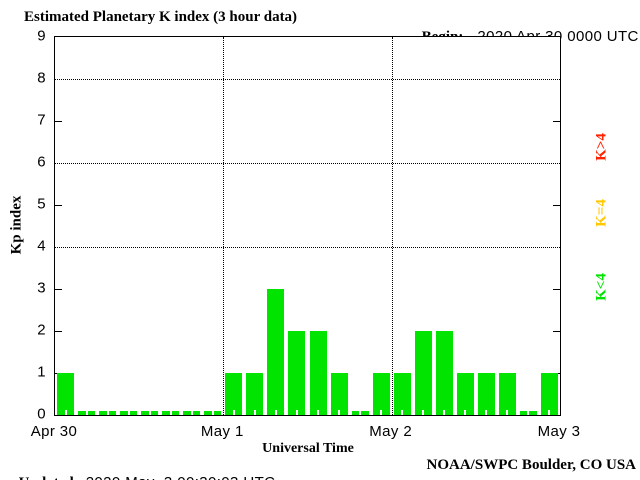  I want to click on legend-label-K4: K<4, so click(601, 287).